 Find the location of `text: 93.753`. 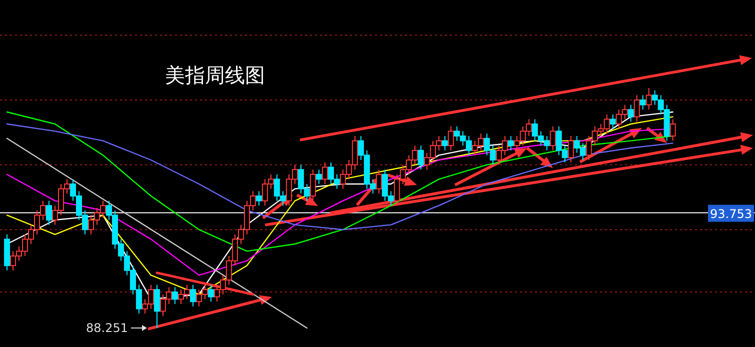

text: 93.753 is located at coordinates (731, 213).